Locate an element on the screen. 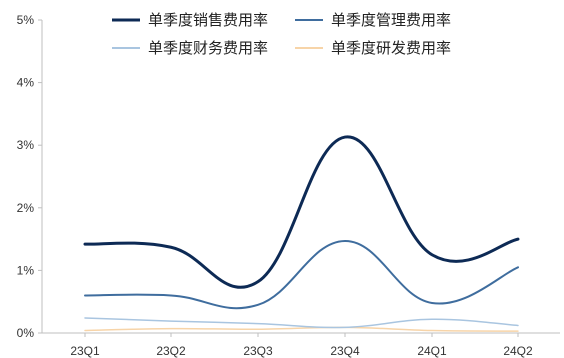  x-tick-label: 23Q3 is located at coordinates (258, 351).